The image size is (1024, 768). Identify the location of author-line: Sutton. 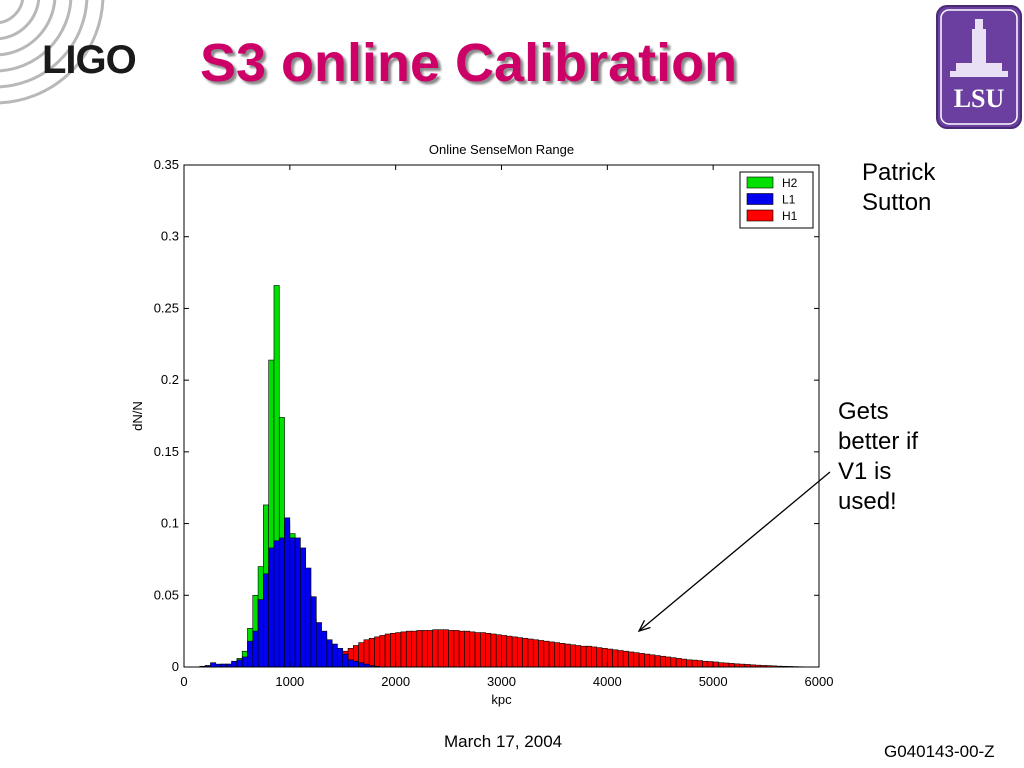
(897, 202).